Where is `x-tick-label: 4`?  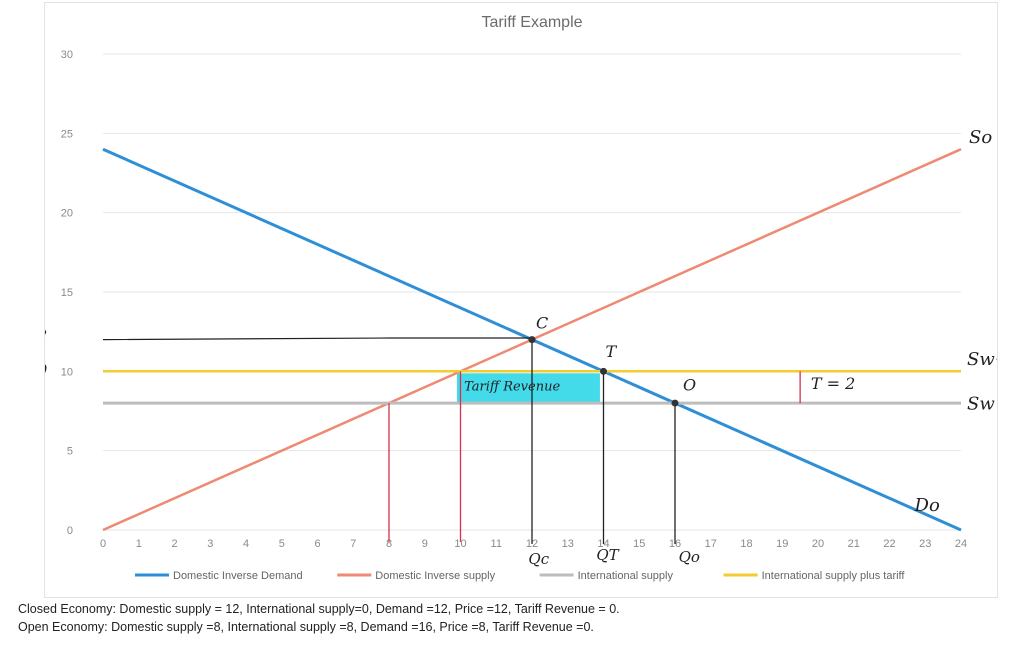 x-tick-label: 4 is located at coordinates (246, 544).